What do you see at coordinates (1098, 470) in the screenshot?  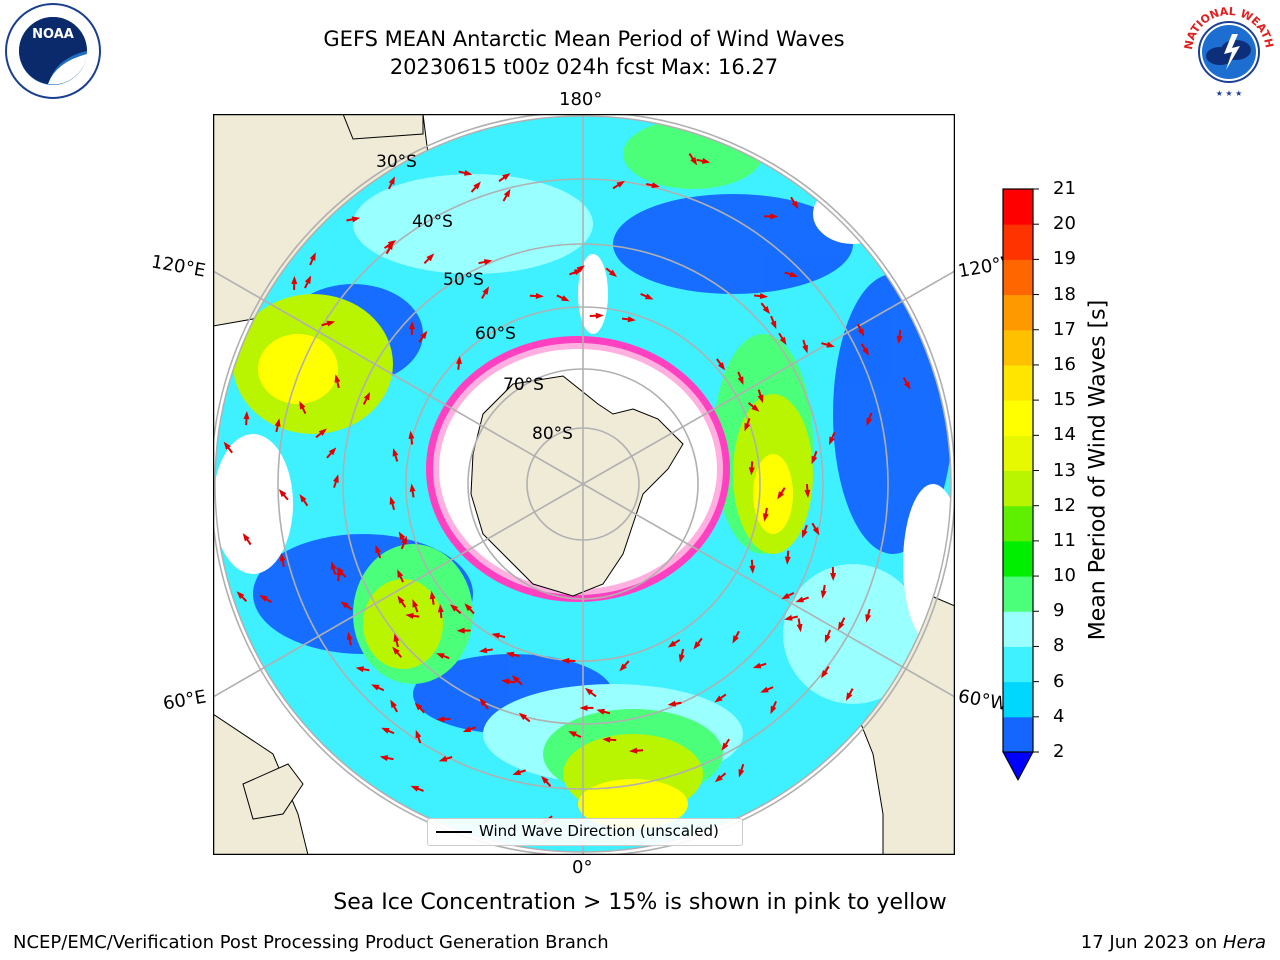 I see `colorbar-label: Mean Period of Wind Waves [s]` at bounding box center [1098, 470].